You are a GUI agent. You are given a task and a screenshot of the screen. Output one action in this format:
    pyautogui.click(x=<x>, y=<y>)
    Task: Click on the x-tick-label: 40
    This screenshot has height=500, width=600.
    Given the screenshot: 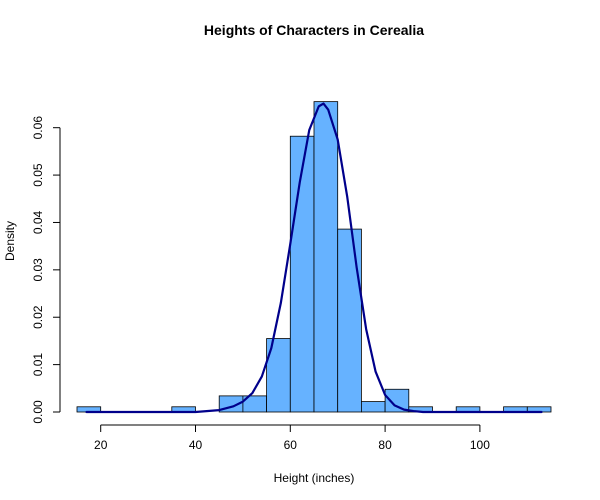 What is the action you would take?
    pyautogui.click(x=196, y=445)
    